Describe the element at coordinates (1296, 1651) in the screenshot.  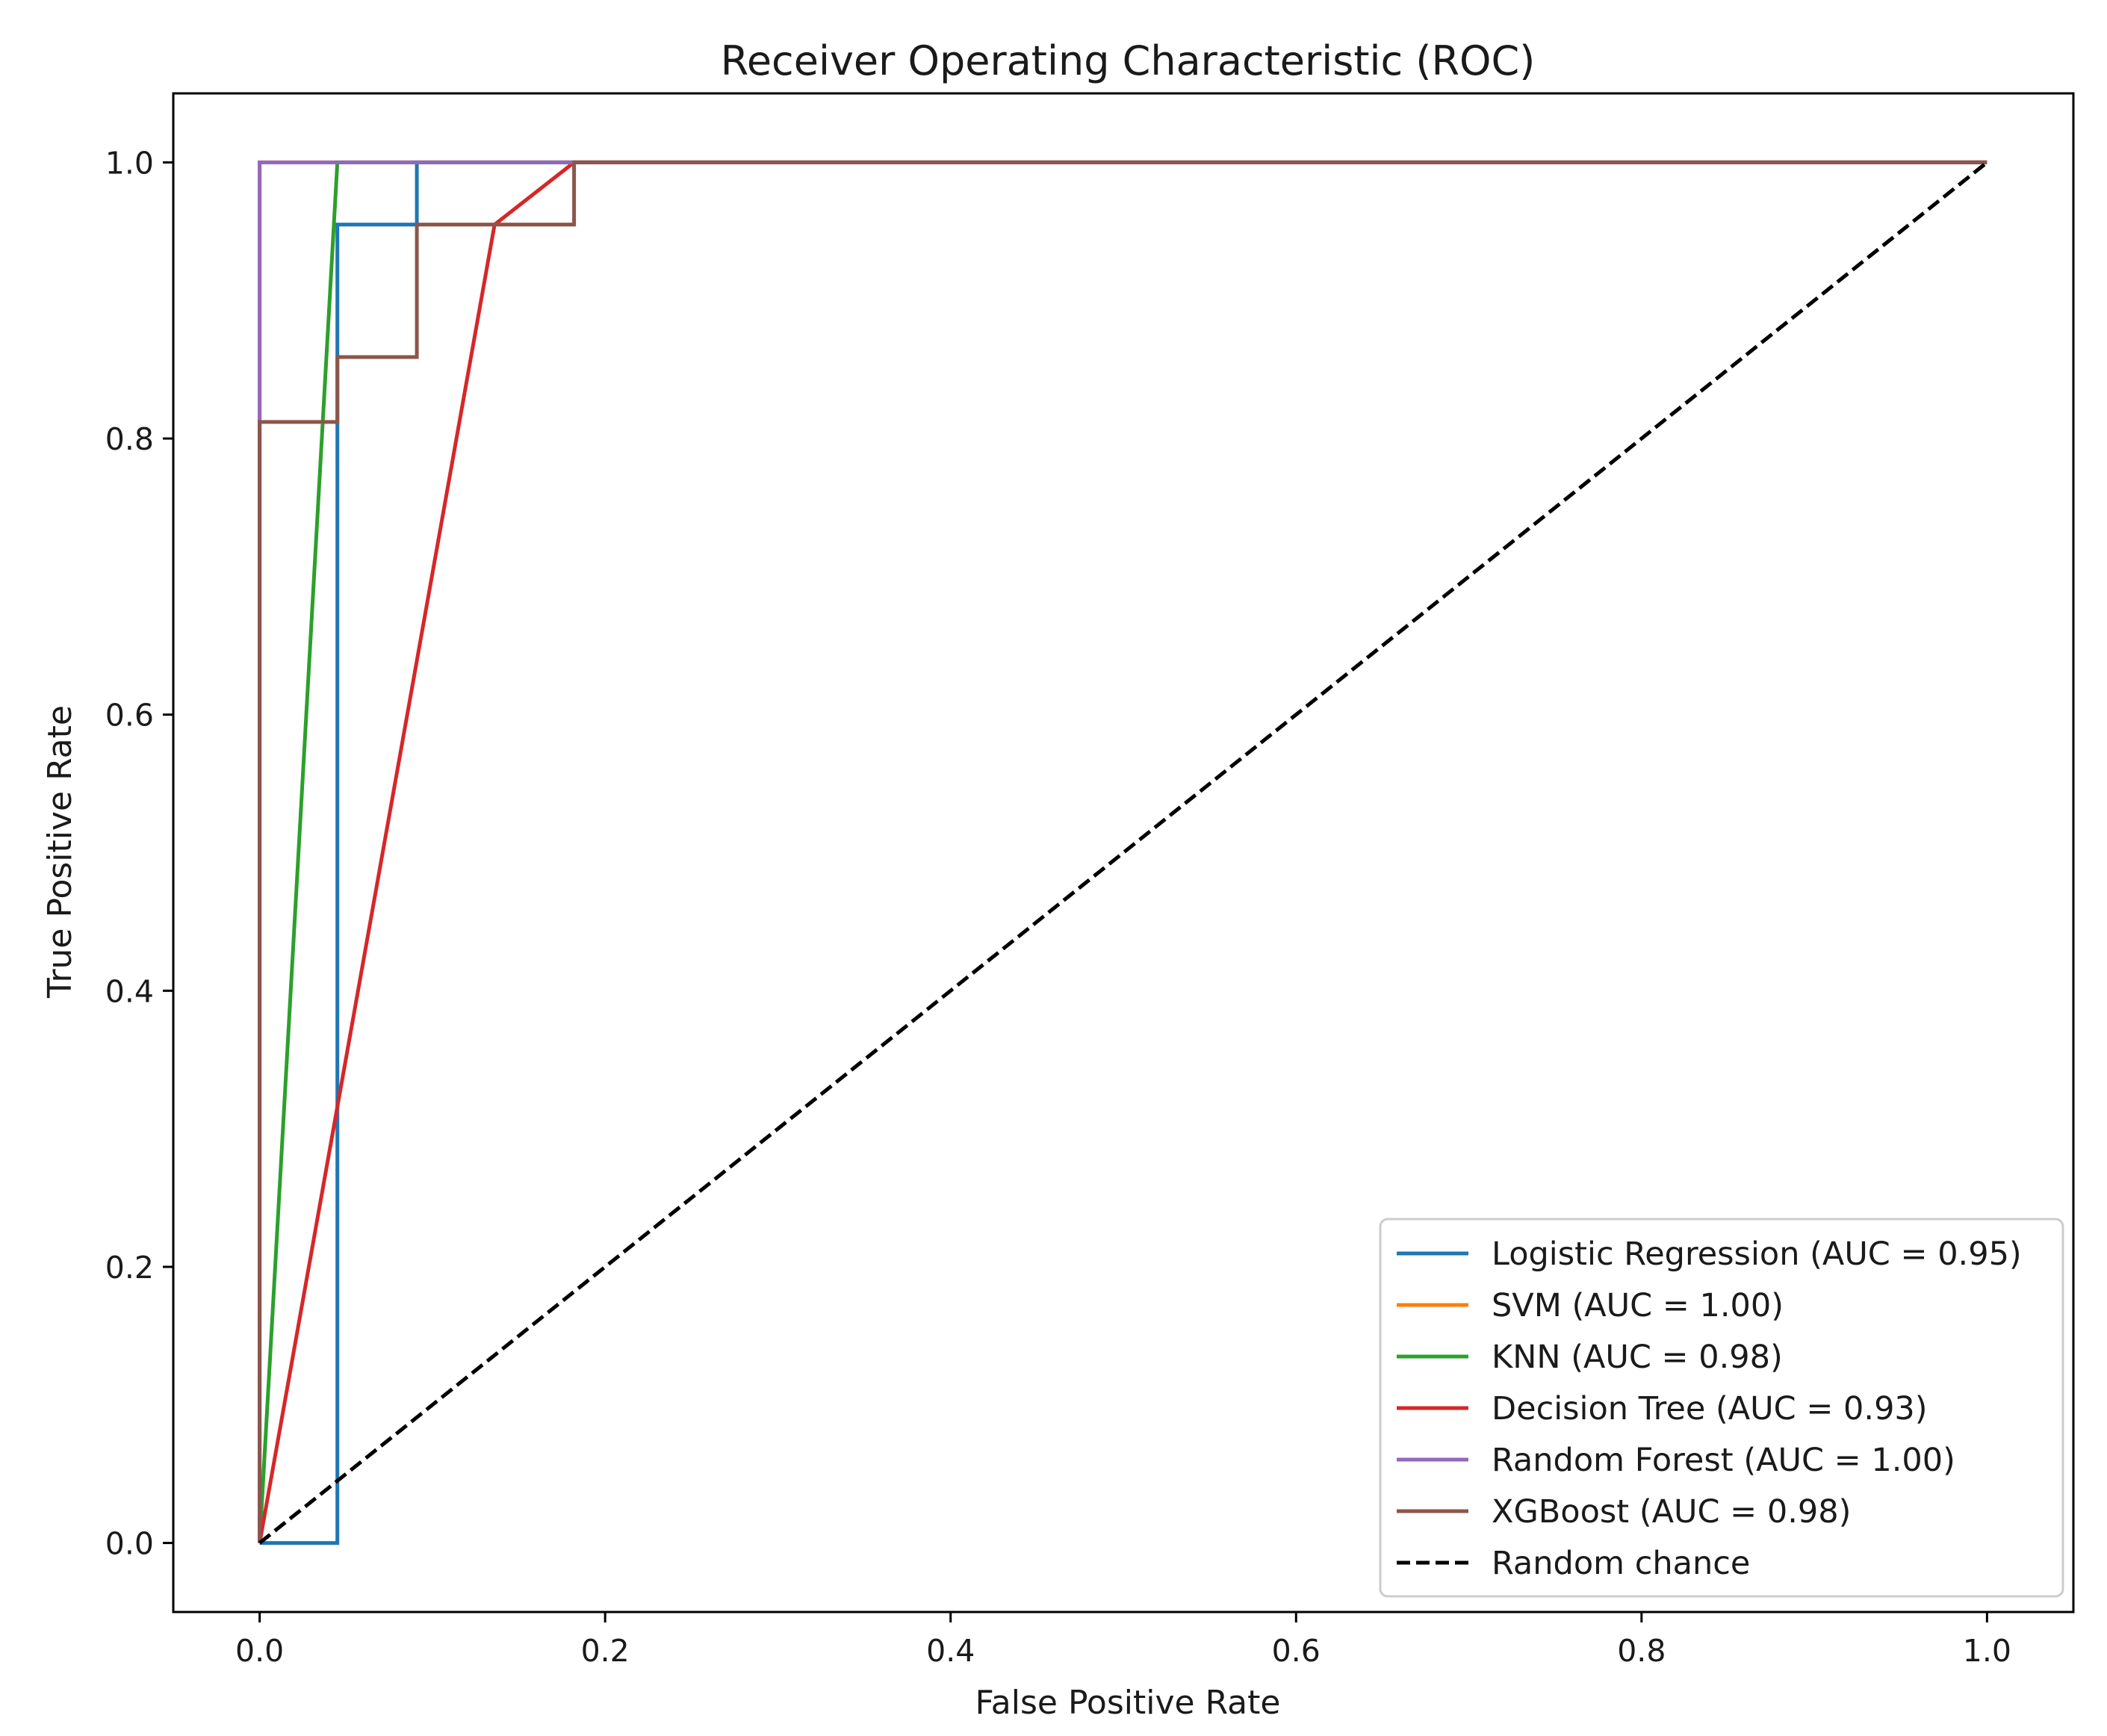
I see `x-tick-label: 0.6` at that location.